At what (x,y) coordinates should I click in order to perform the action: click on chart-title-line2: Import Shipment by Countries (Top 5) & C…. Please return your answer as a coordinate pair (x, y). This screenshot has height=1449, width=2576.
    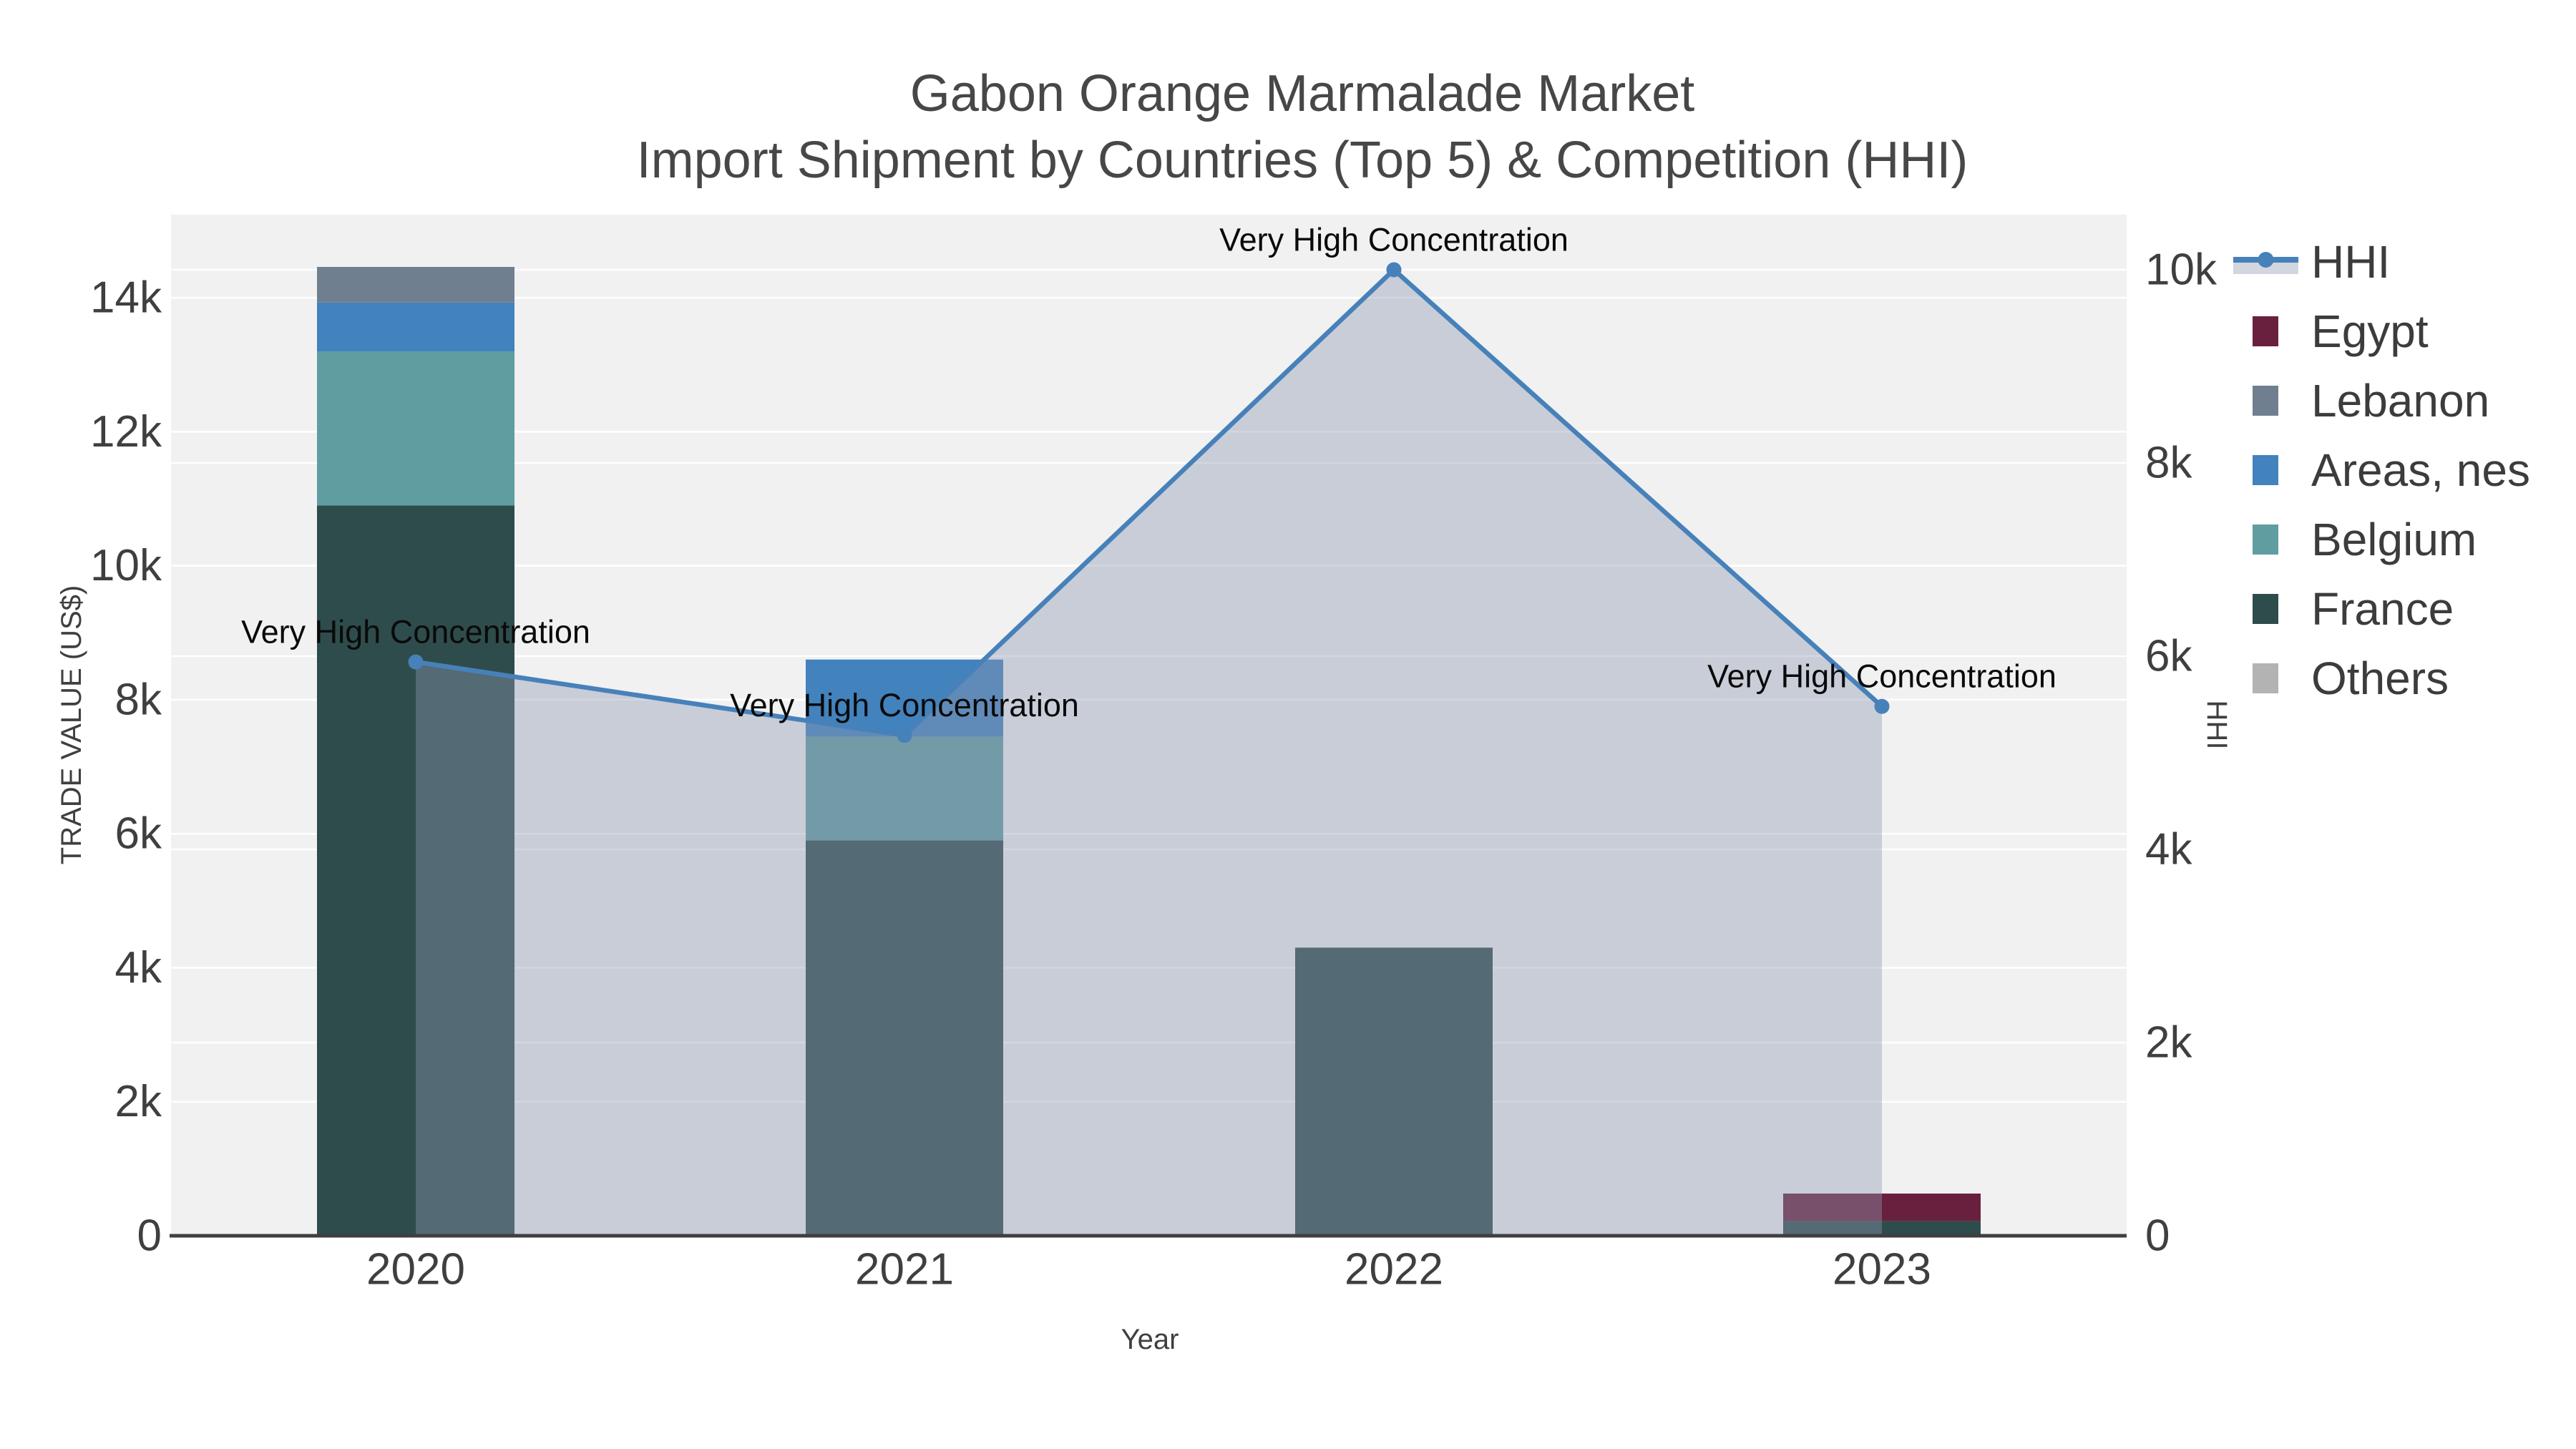
    Looking at the image, I should click on (1302, 160).